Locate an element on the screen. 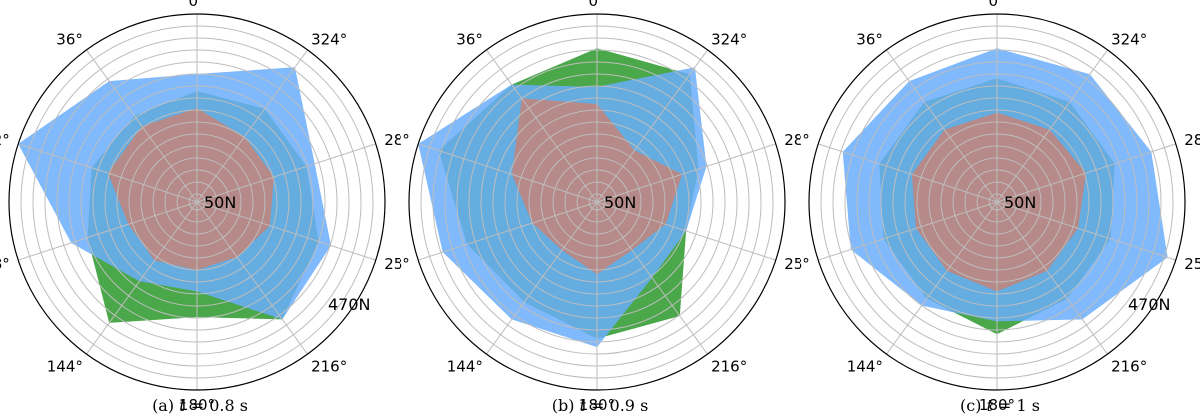 The height and width of the screenshot is (418, 1200). caption-b: (b) t = 0.9 s is located at coordinates (600, 405).